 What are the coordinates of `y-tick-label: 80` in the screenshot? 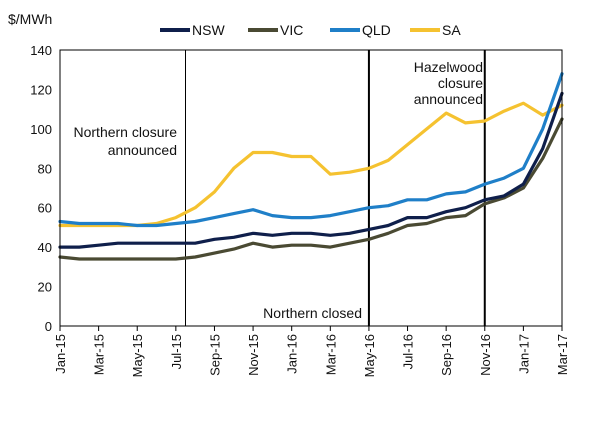 It's located at (45, 168).